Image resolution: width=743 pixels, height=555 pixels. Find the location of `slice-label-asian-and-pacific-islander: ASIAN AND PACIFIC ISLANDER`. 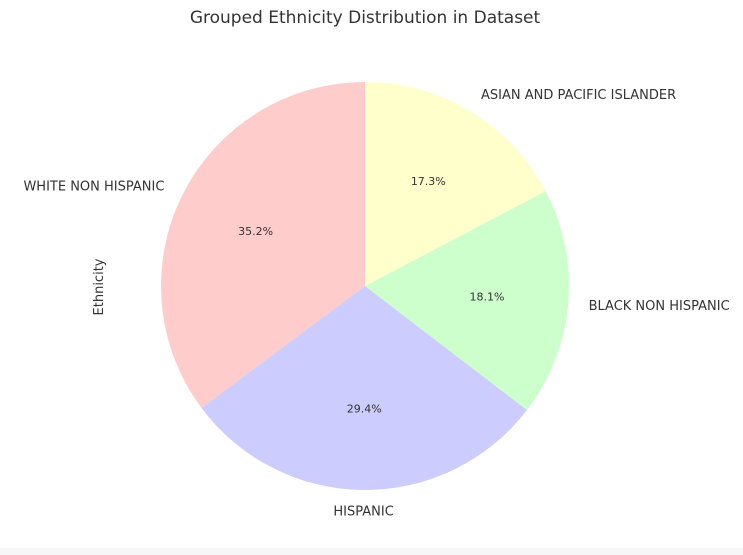

slice-label-asian-and-pacific-islander: ASIAN AND PACIFIC ISLANDER is located at coordinates (578, 95).